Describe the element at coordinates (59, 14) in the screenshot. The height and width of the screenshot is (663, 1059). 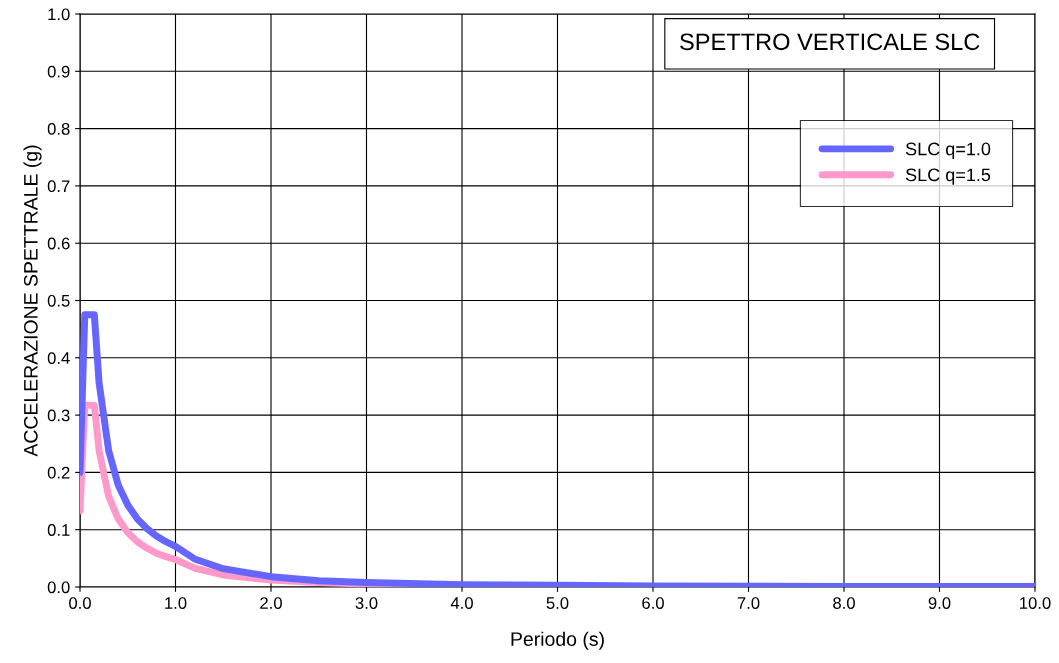
I see `y-tick-label: 1.0` at that location.